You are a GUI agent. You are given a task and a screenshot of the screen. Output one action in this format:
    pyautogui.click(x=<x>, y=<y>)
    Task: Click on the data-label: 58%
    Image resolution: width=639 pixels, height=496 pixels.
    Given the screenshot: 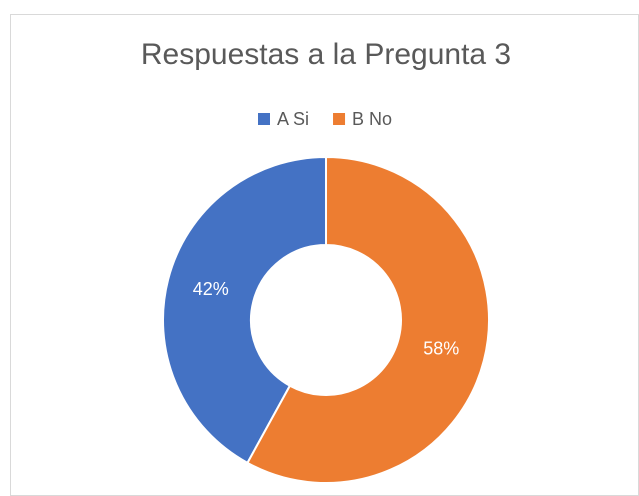 What is the action you would take?
    pyautogui.click(x=441, y=348)
    